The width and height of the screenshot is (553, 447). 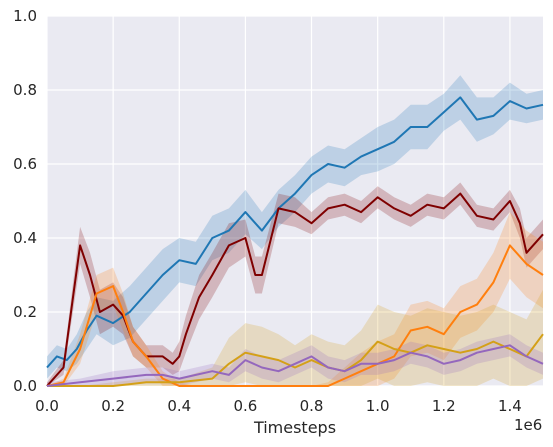 What do you see at coordinates (179, 406) in the screenshot?
I see `x-tick-label: 0.4` at bounding box center [179, 406].